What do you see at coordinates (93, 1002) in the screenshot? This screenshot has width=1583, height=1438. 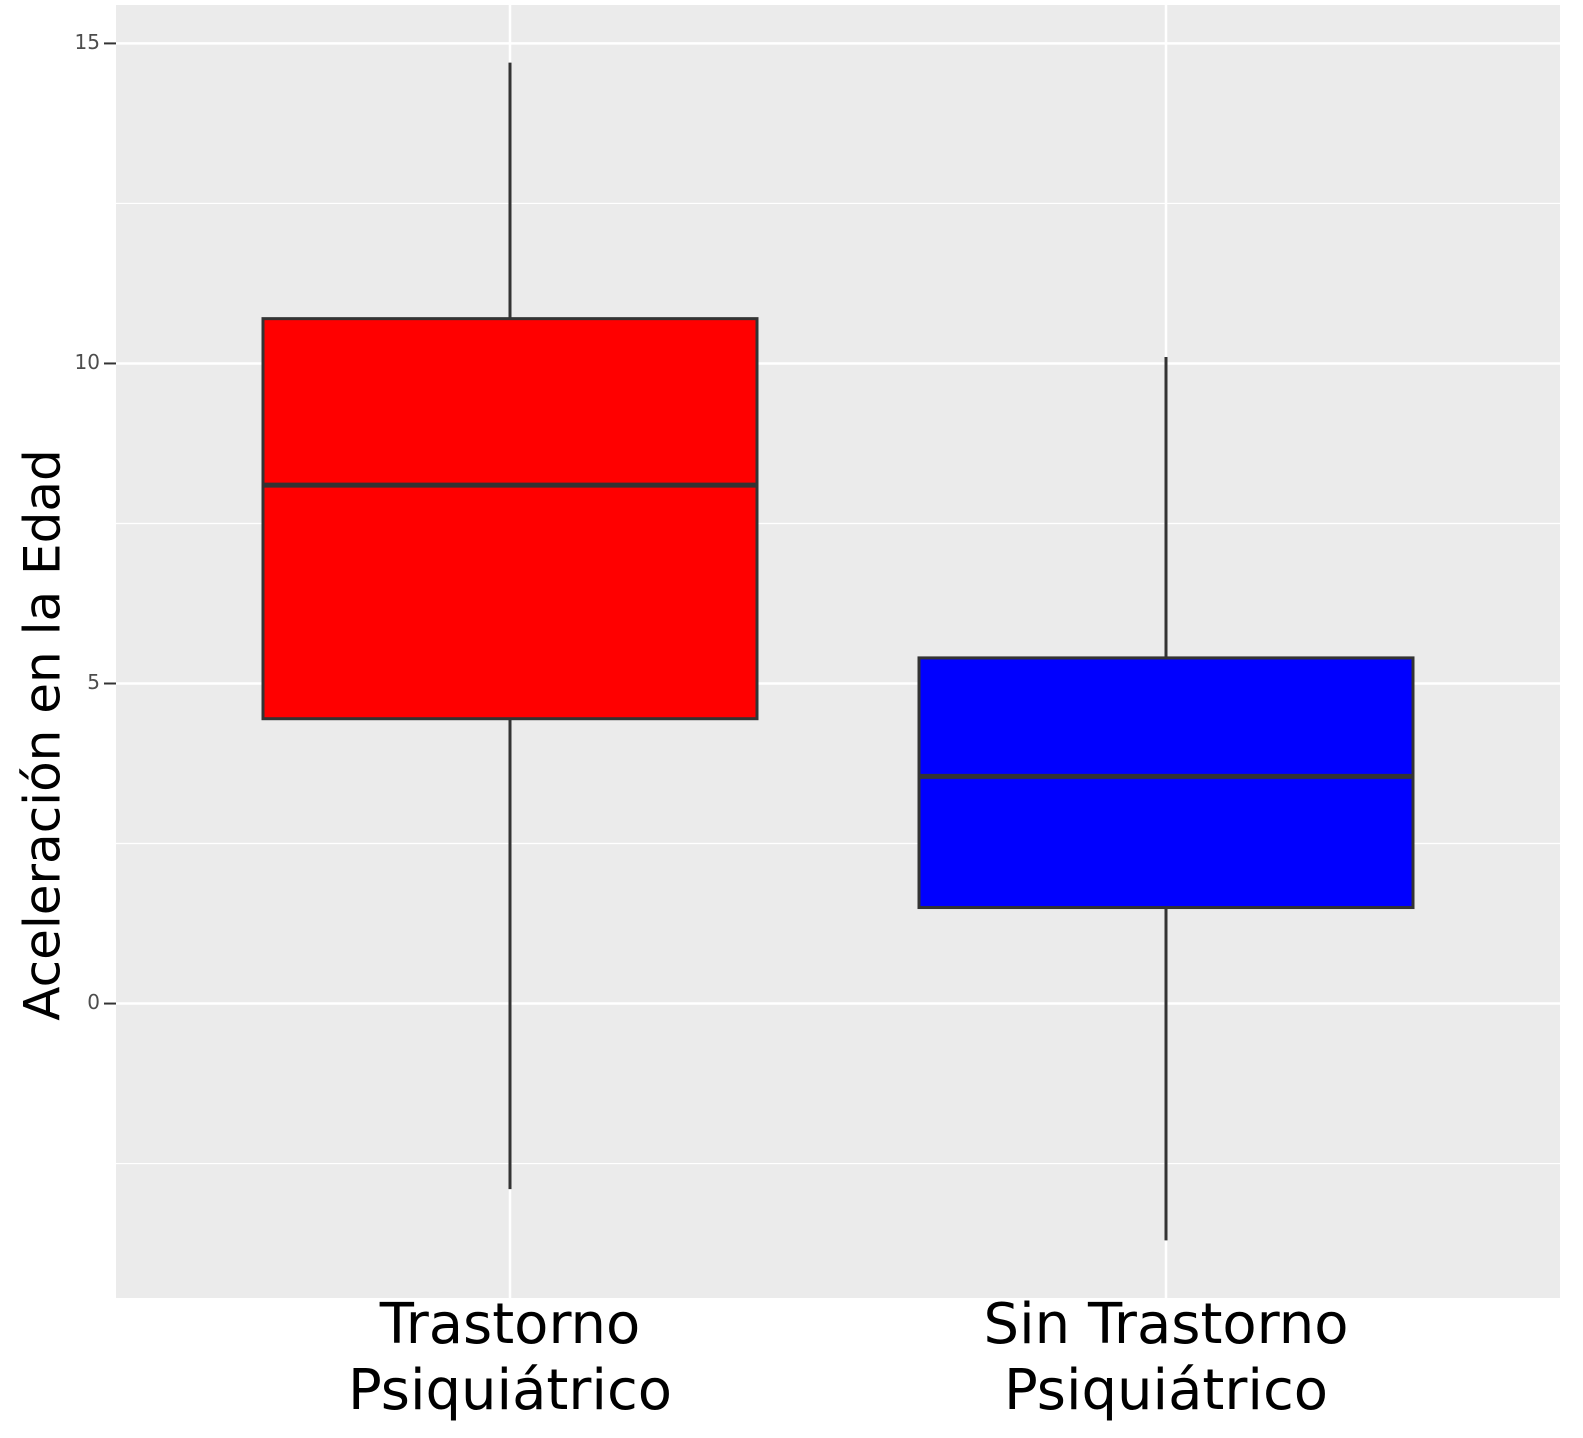 I see `y-tick-label: 0` at bounding box center [93, 1002].